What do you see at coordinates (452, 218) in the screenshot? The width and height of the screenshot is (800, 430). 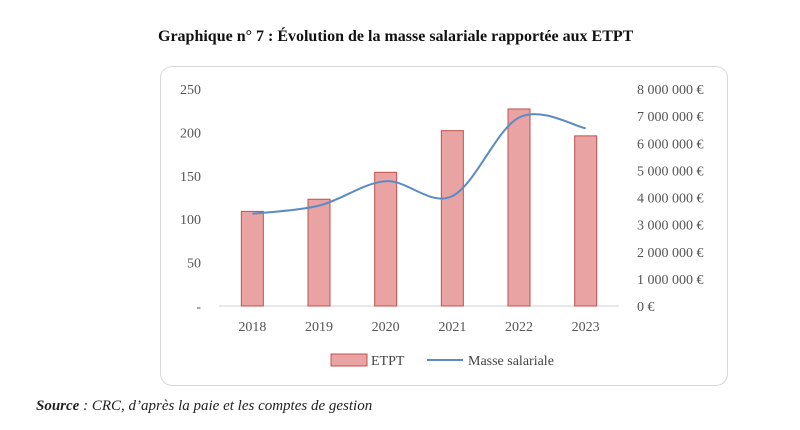 I see `bar-etpt-2021` at bounding box center [452, 218].